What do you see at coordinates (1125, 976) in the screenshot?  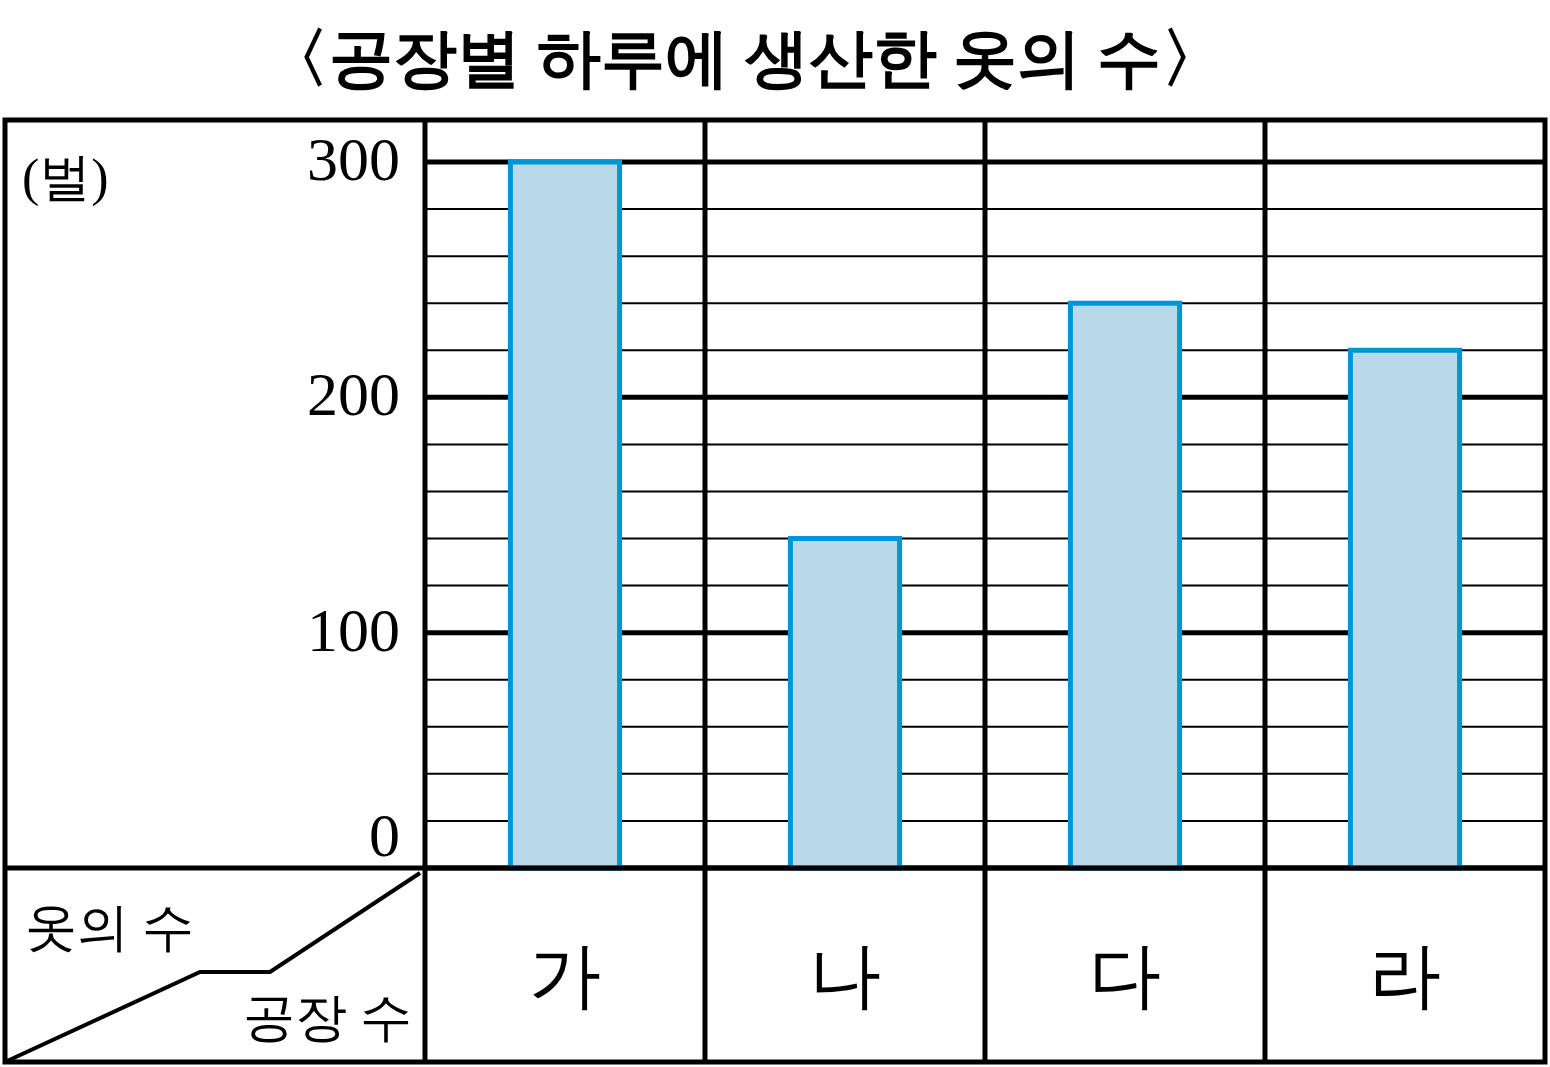 I see `x-tick-label: 다` at bounding box center [1125, 976].